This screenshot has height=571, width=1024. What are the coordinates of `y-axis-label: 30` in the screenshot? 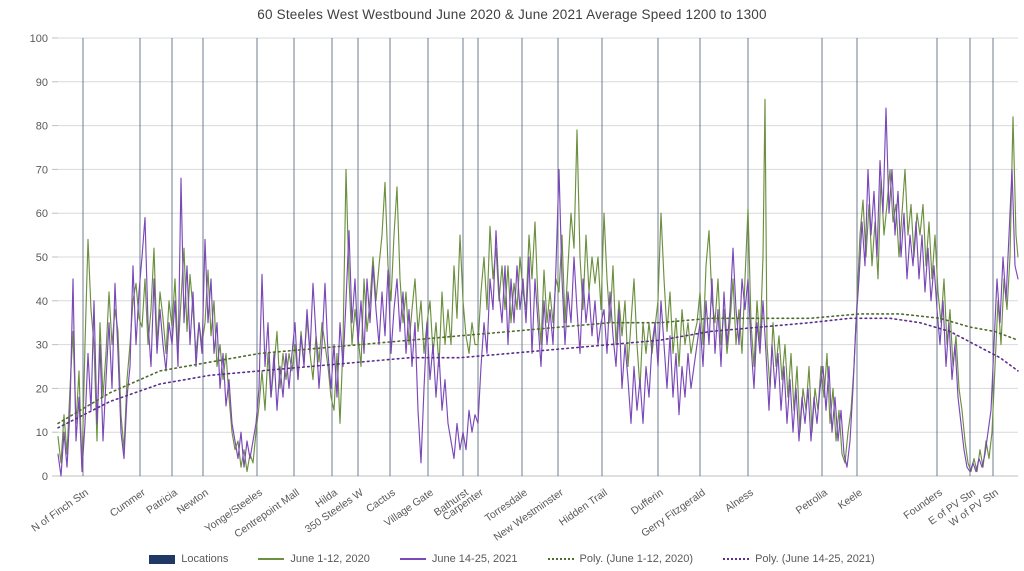 It's located at (42, 346).